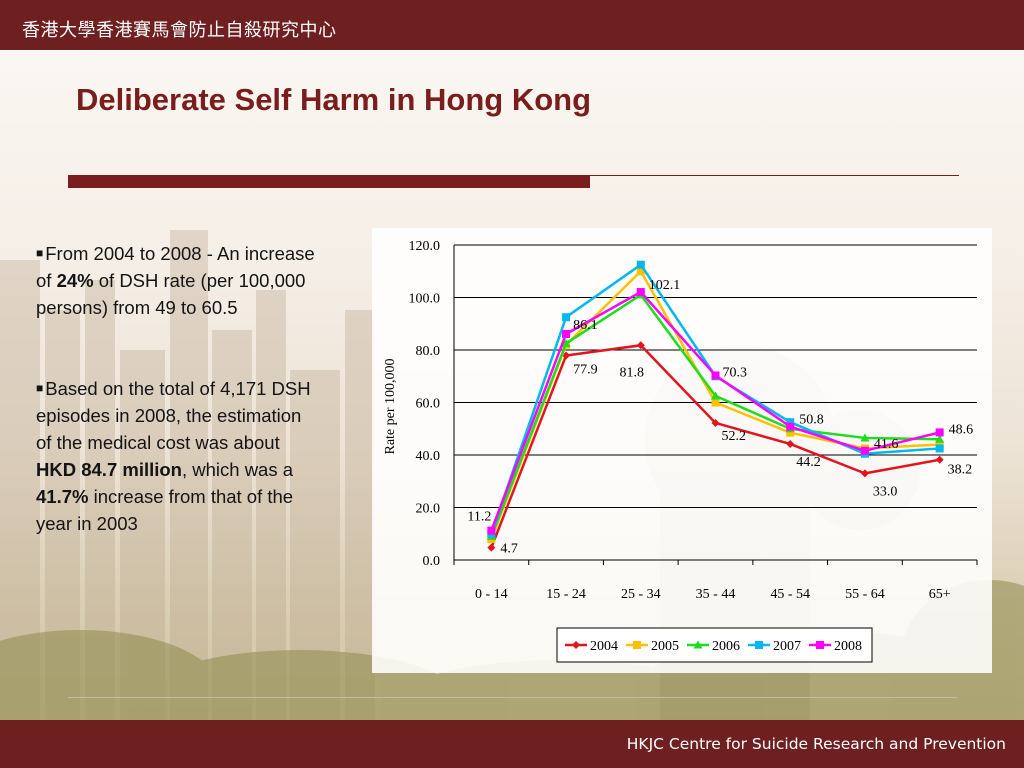  I want to click on legend-marker-2006, so click(698, 644).